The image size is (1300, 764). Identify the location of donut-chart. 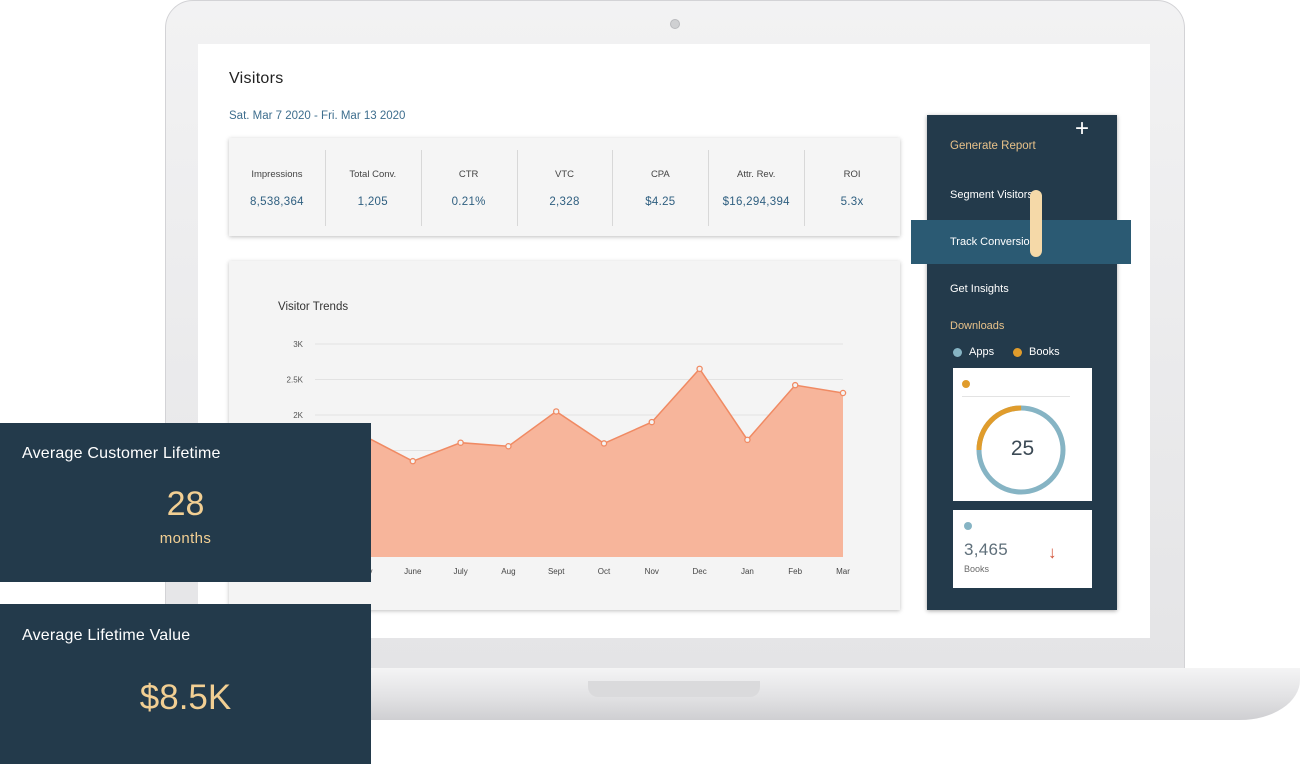
(1021, 450).